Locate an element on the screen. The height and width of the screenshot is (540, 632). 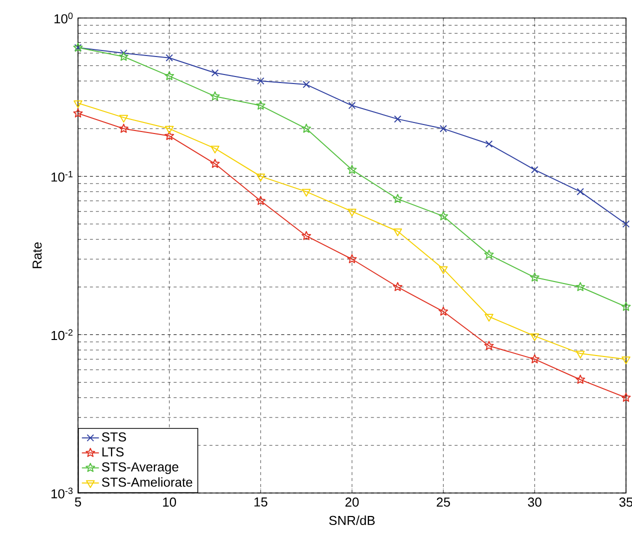
legend-label: STS-Average is located at coordinates (140, 468).